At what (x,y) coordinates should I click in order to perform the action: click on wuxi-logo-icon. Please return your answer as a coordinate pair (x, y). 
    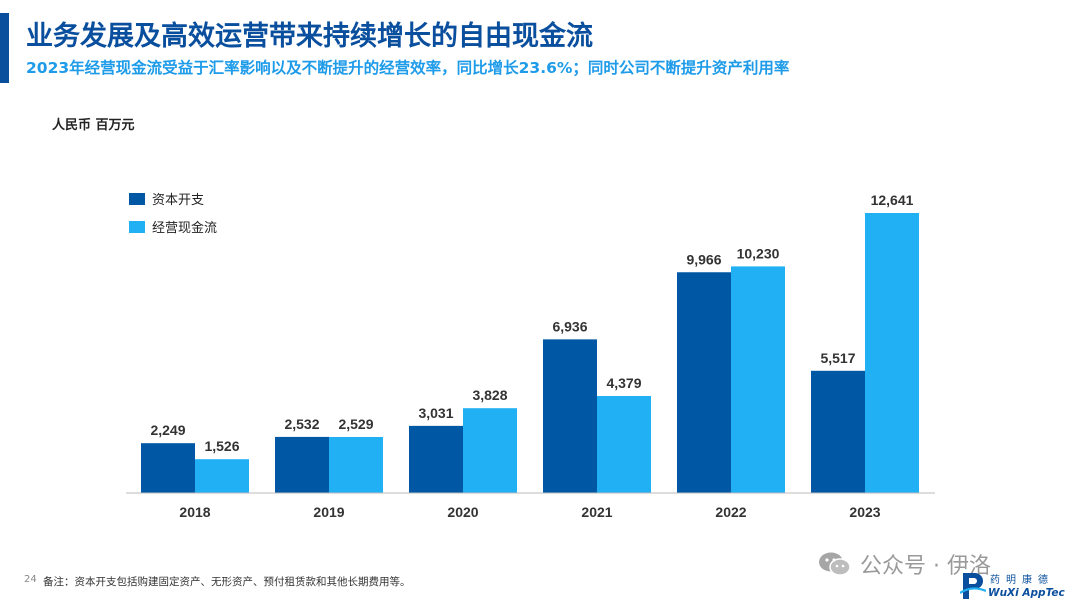
    Looking at the image, I should click on (973, 586).